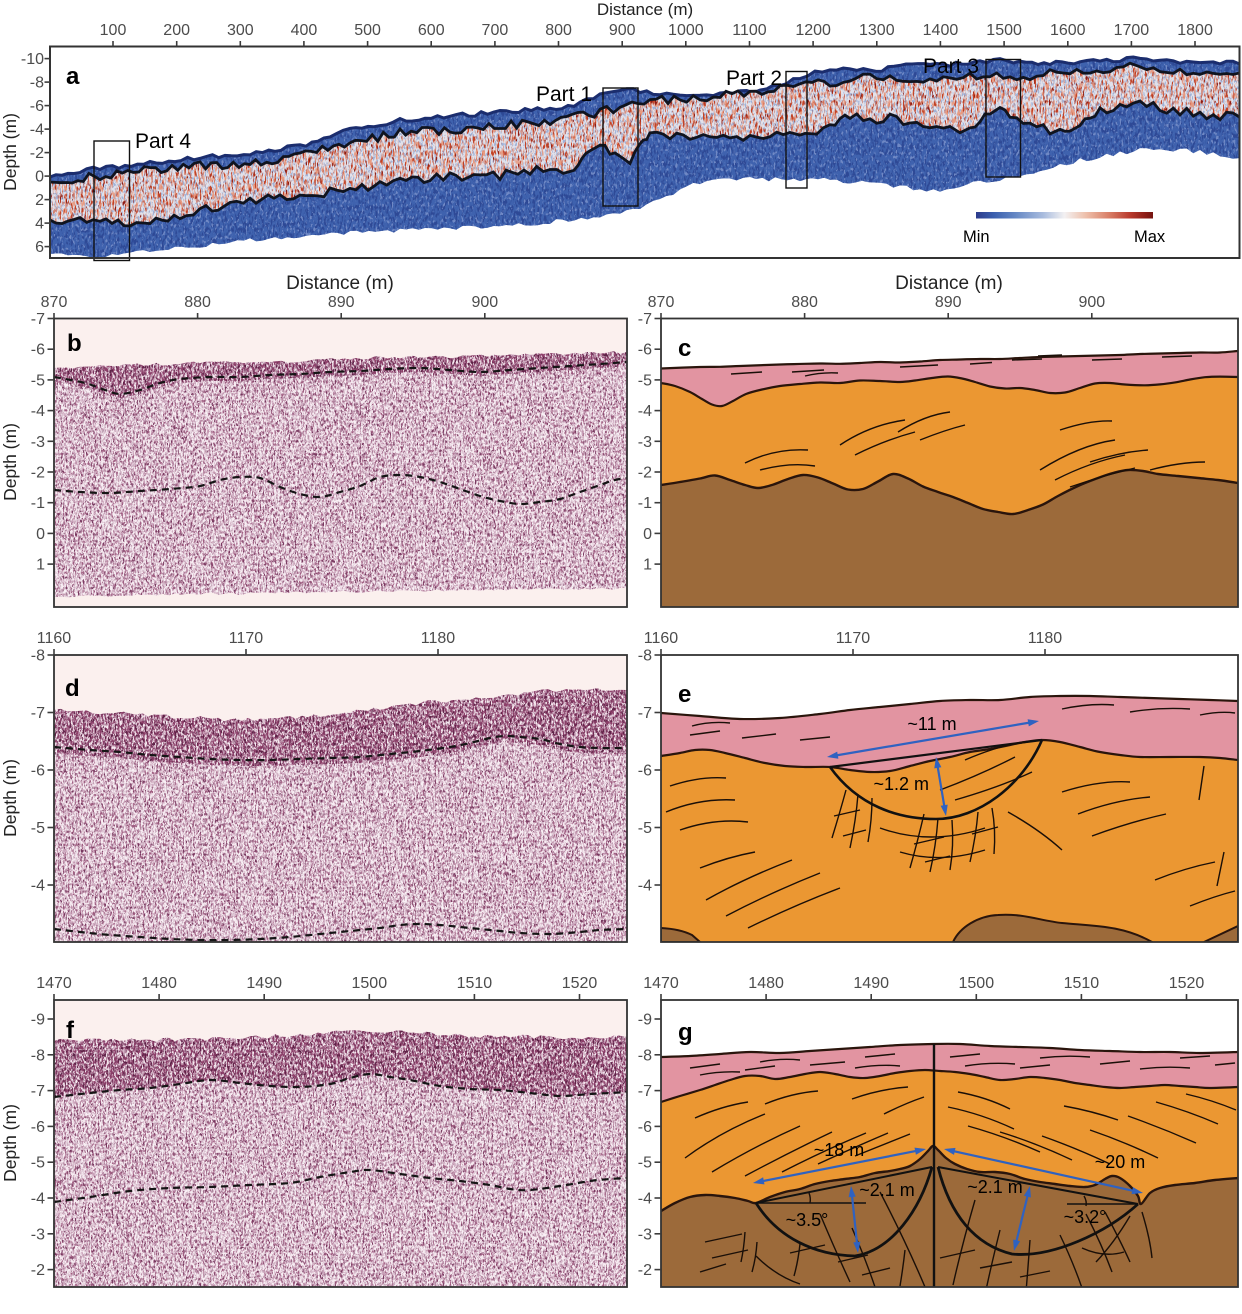  What do you see at coordinates (685, 1032) in the screenshot?
I see `svg-text: g` at bounding box center [685, 1032].